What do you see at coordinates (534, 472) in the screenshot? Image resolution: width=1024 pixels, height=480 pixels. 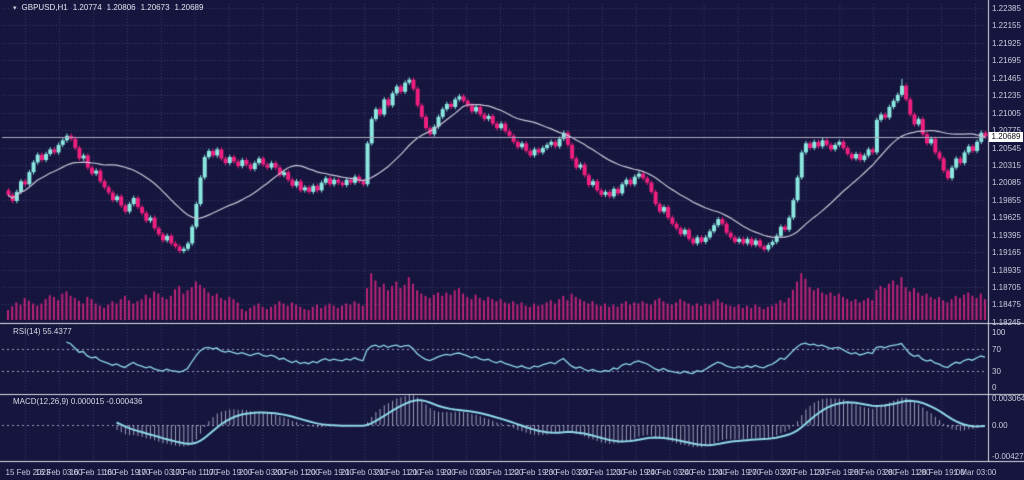 I see `time-label-item: 22 Feb 19:00` at bounding box center [534, 472].